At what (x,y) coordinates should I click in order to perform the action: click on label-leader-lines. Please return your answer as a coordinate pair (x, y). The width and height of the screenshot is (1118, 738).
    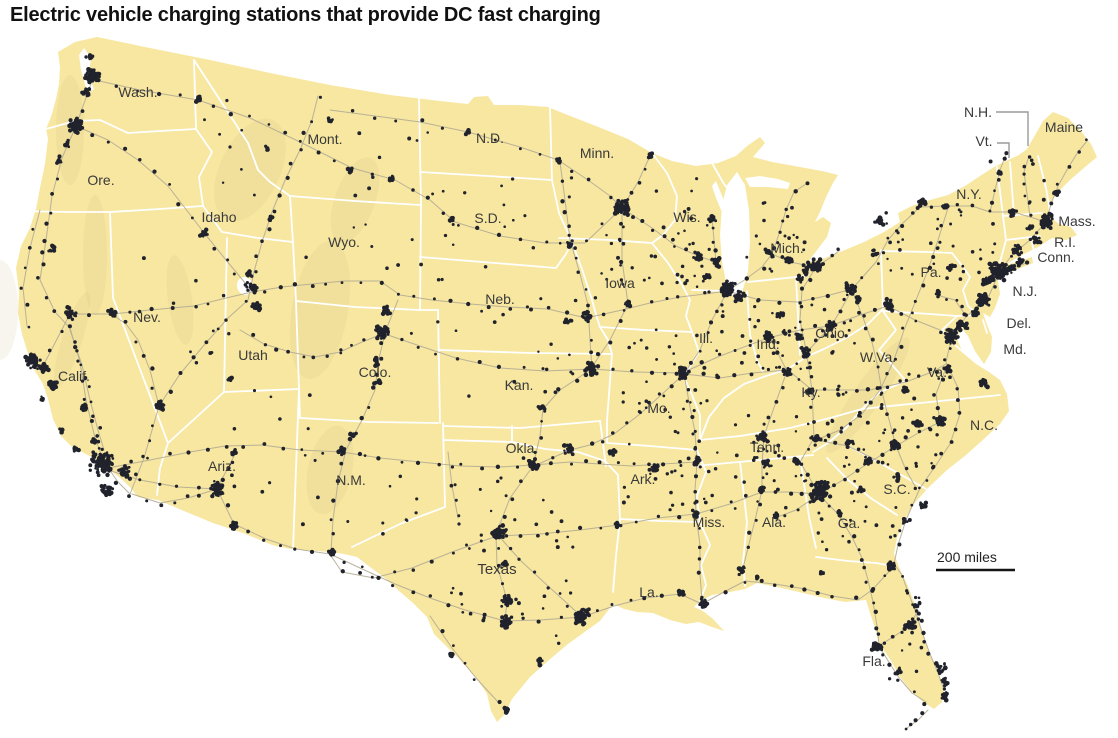
    Looking at the image, I should click on (1012, 134).